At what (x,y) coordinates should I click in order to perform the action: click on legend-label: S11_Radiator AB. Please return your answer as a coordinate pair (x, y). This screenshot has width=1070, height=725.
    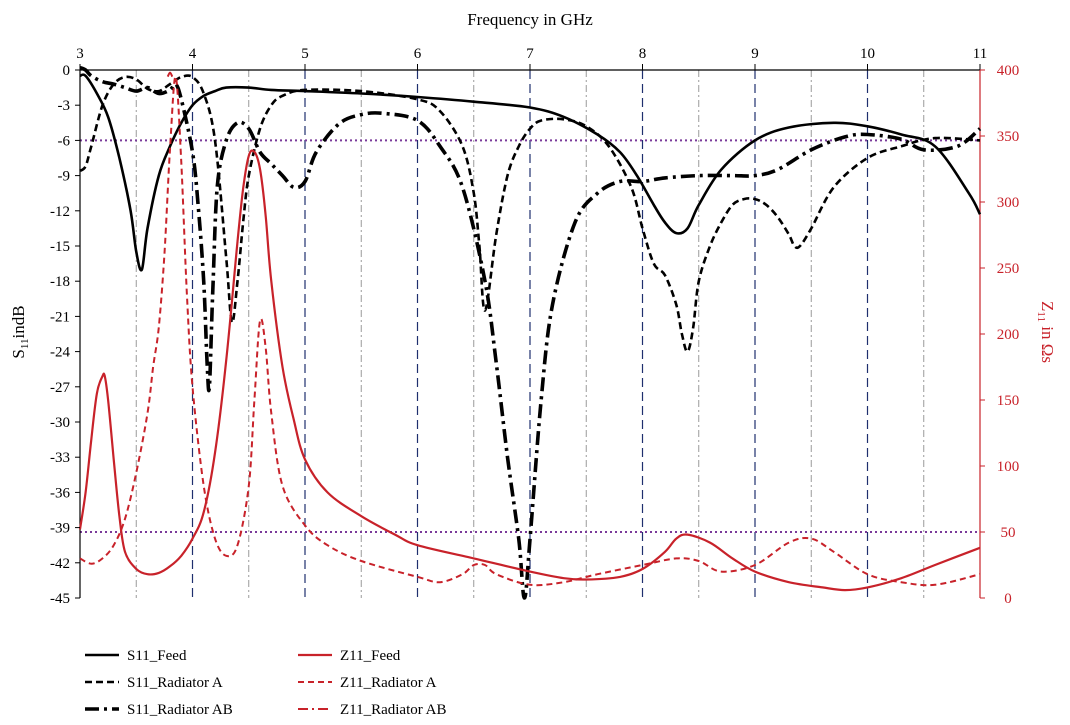
    Looking at the image, I should click on (180, 710).